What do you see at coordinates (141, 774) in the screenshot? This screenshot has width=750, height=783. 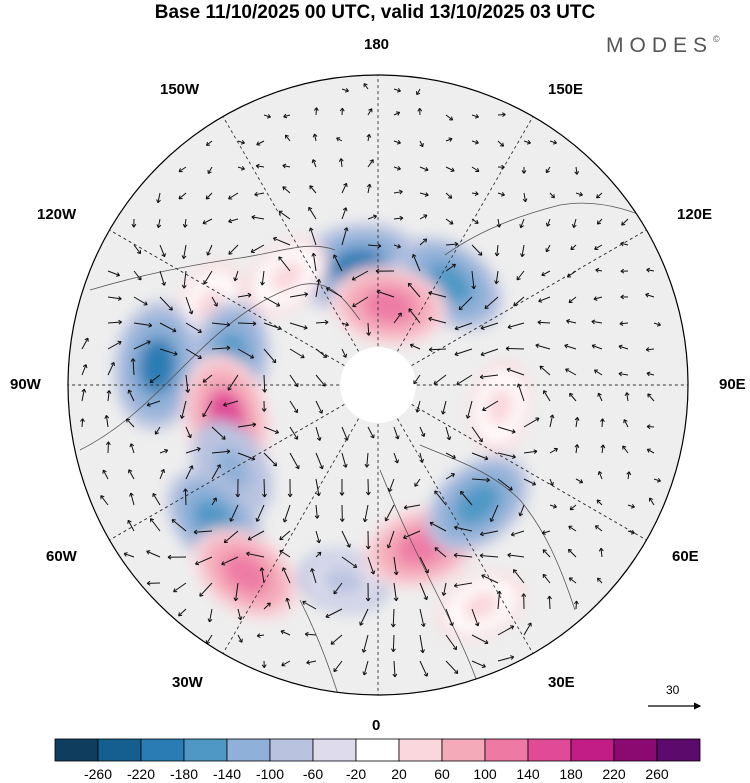 I see `colorbar-tick-label: -220` at bounding box center [141, 774].